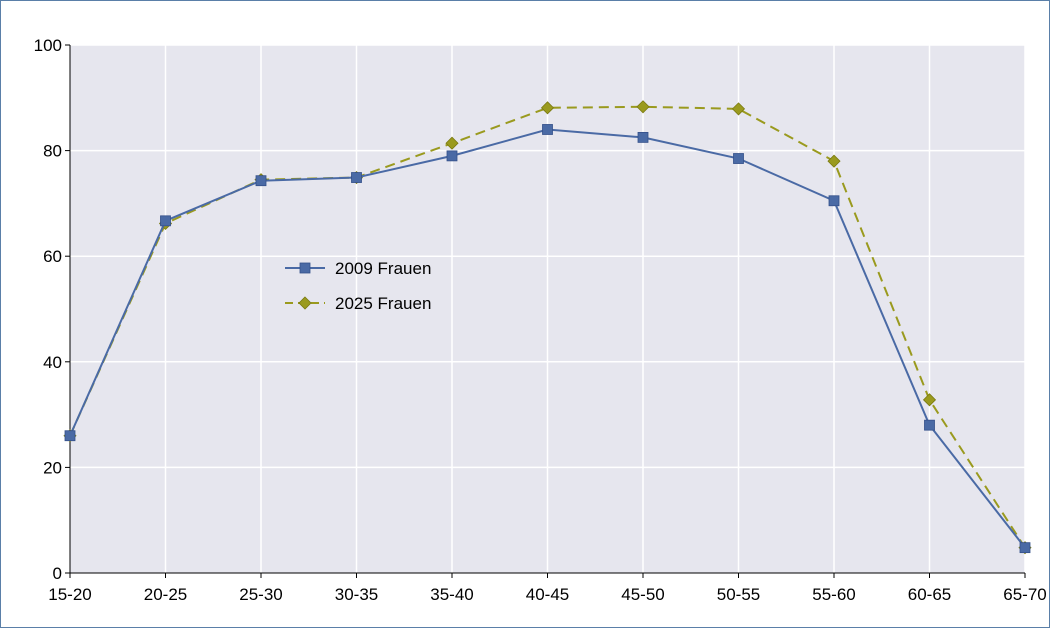 The width and height of the screenshot is (1050, 628). Describe the element at coordinates (929, 594) in the screenshot. I see `x-tick-label-60-65: 60-65` at that location.